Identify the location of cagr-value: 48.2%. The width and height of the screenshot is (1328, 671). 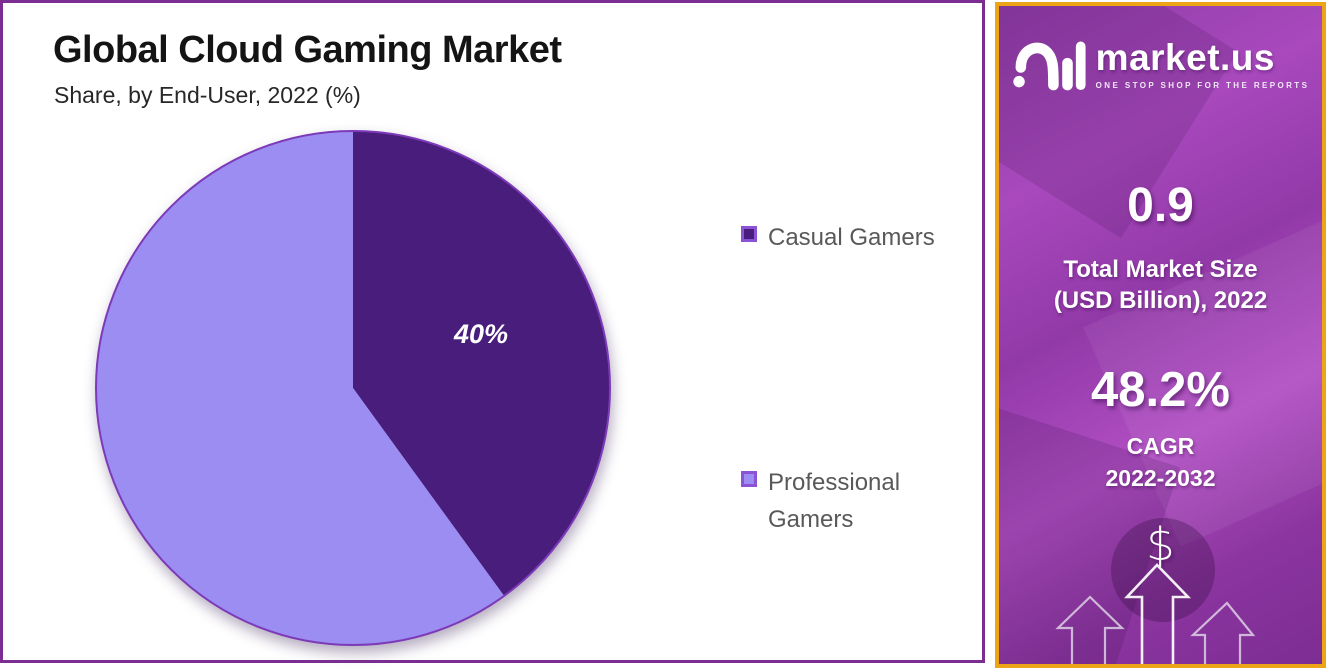
(1160, 390).